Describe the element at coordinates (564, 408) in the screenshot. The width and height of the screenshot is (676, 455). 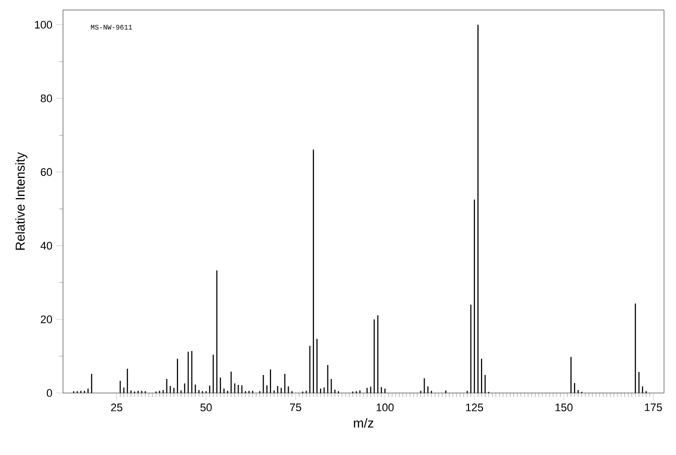
I see `x-tick-label: 150` at that location.